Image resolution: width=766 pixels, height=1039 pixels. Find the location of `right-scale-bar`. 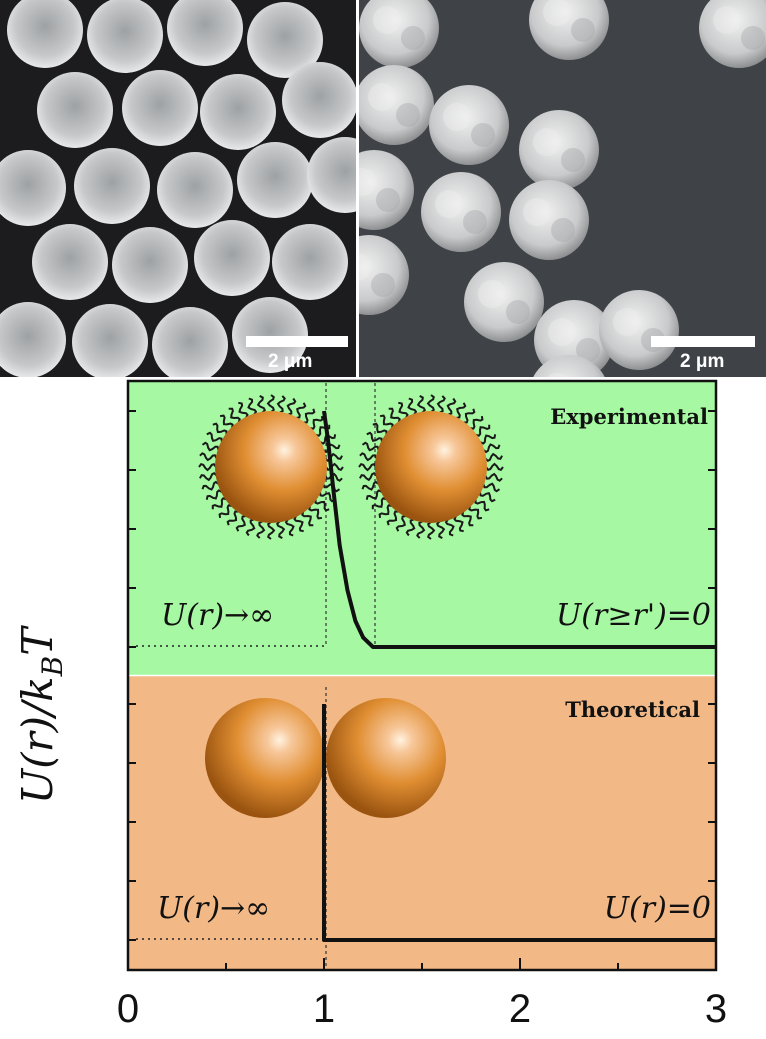

right-scale-bar is located at coordinates (703, 341).